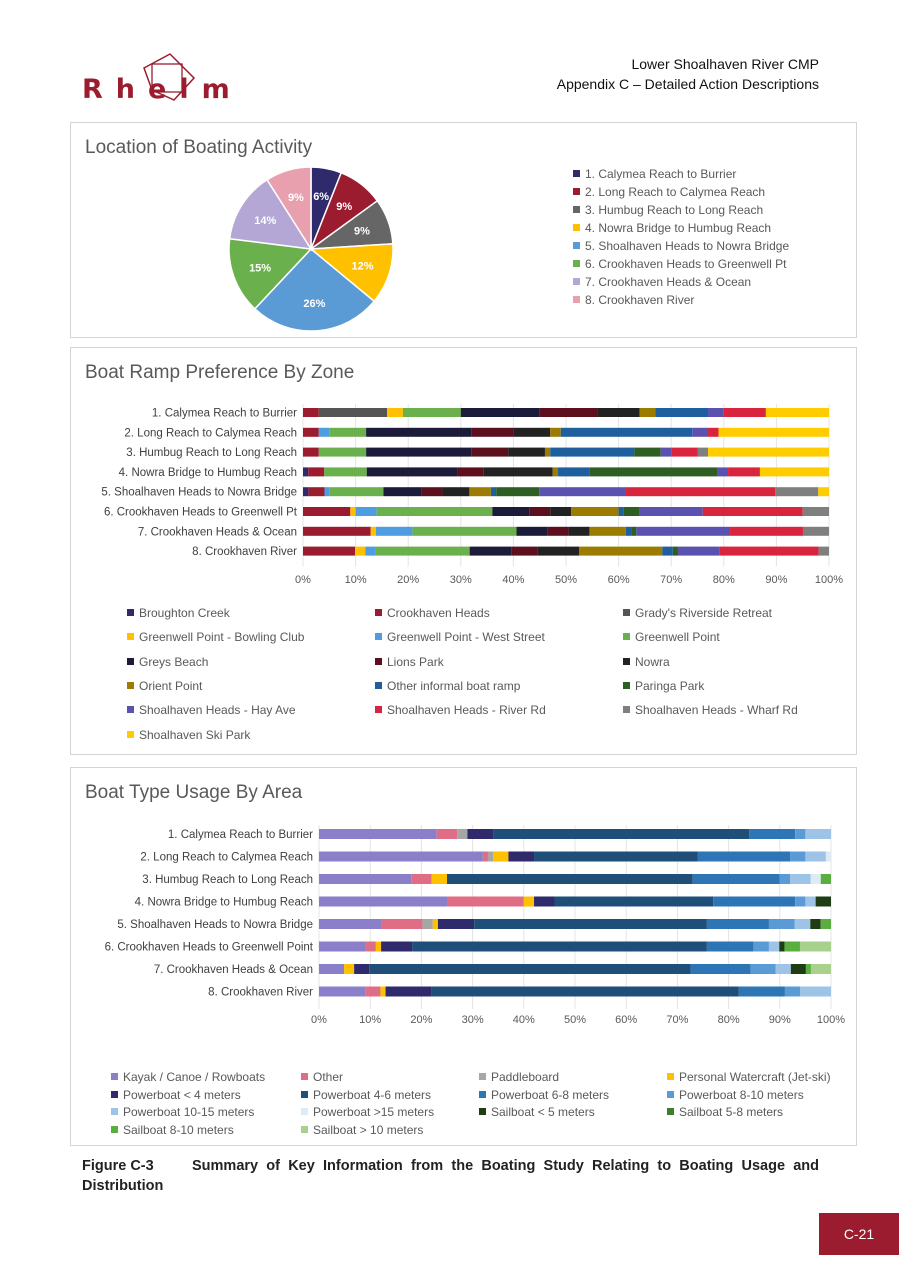 The width and height of the screenshot is (899, 1273). What do you see at coordinates (344, 207) in the screenshot?
I see `pie-data-label: 9%` at bounding box center [344, 207].